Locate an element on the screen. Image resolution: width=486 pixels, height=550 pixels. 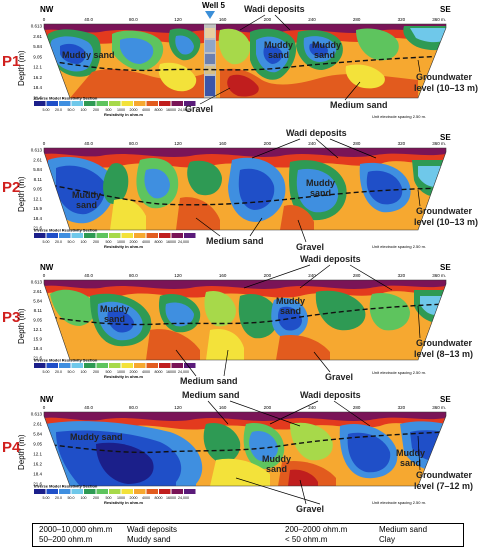
depth-axis-label-p3: Depth (m) is located at coordinates (21, 326).